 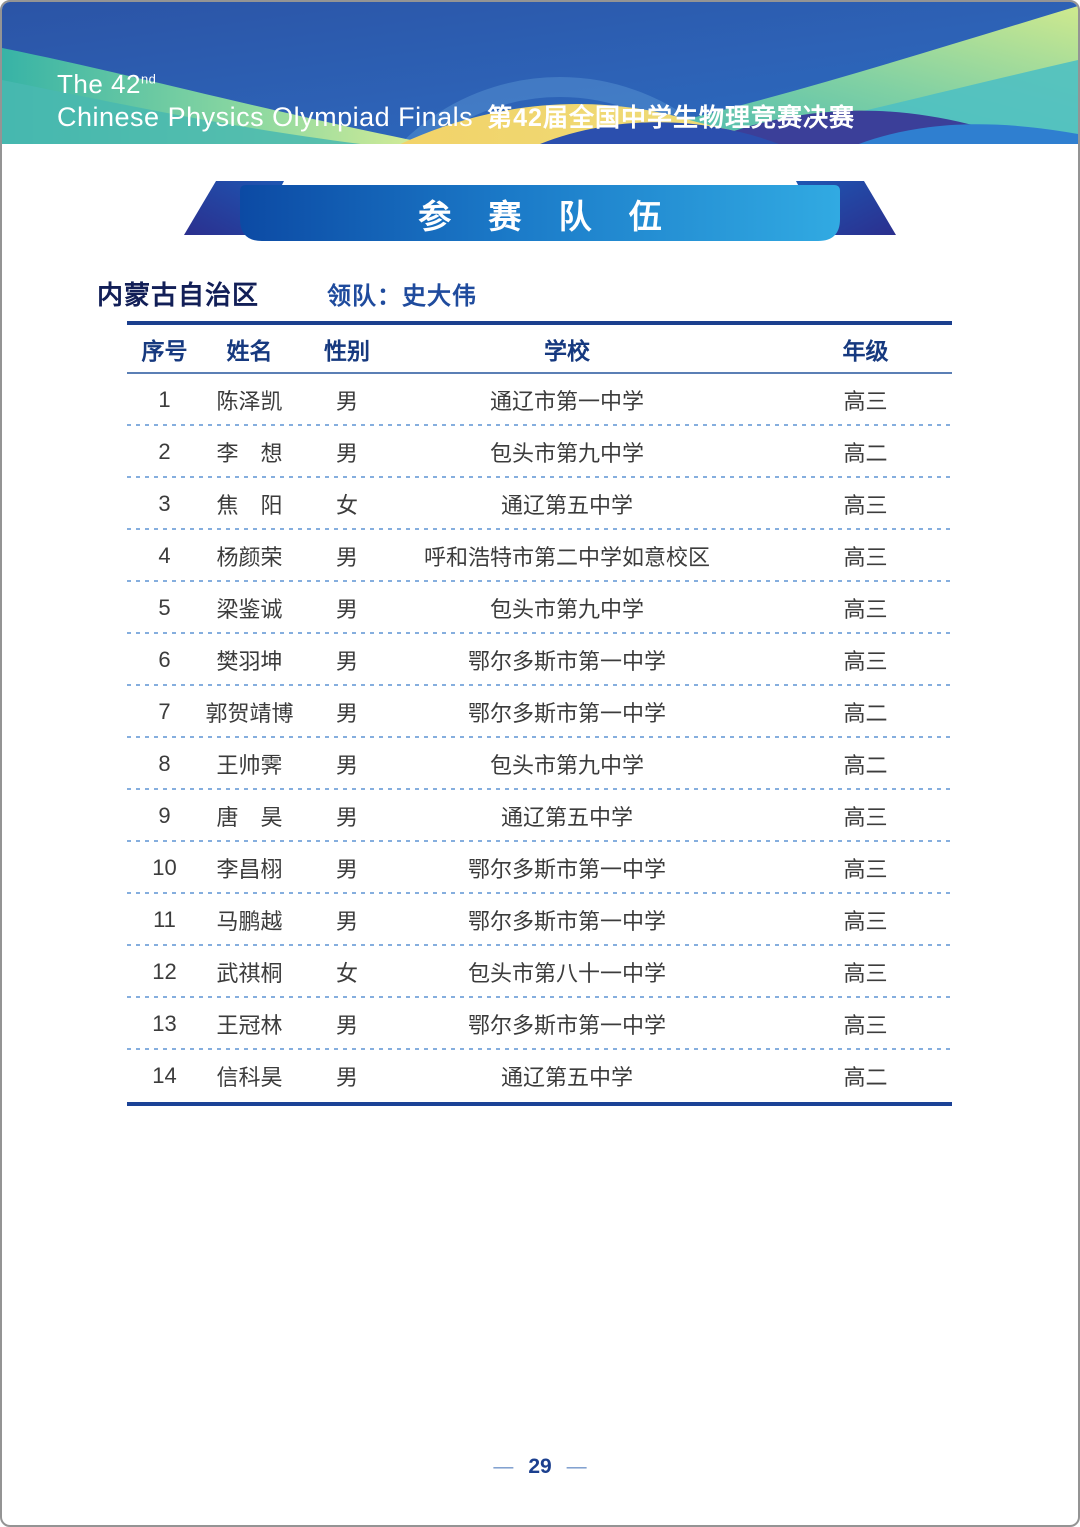 I want to click on page-number: — 29 —, so click(x=540, y=1467).